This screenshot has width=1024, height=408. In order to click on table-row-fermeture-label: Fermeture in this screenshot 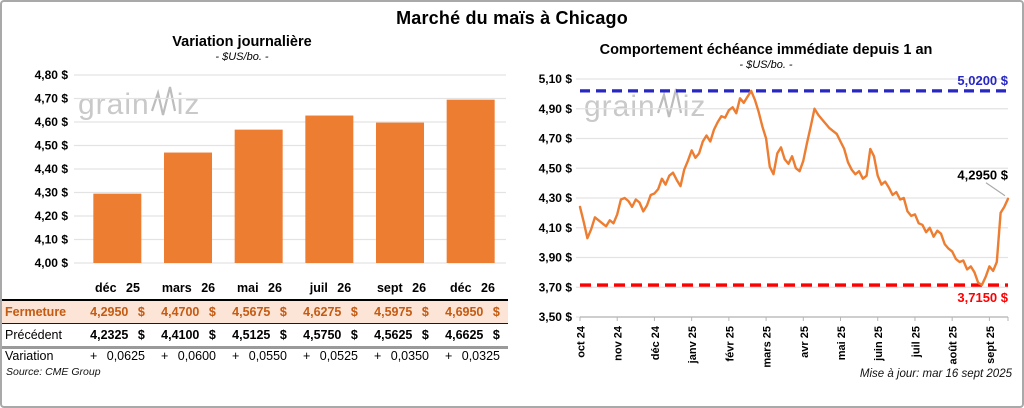, I will do `click(36, 312)`.